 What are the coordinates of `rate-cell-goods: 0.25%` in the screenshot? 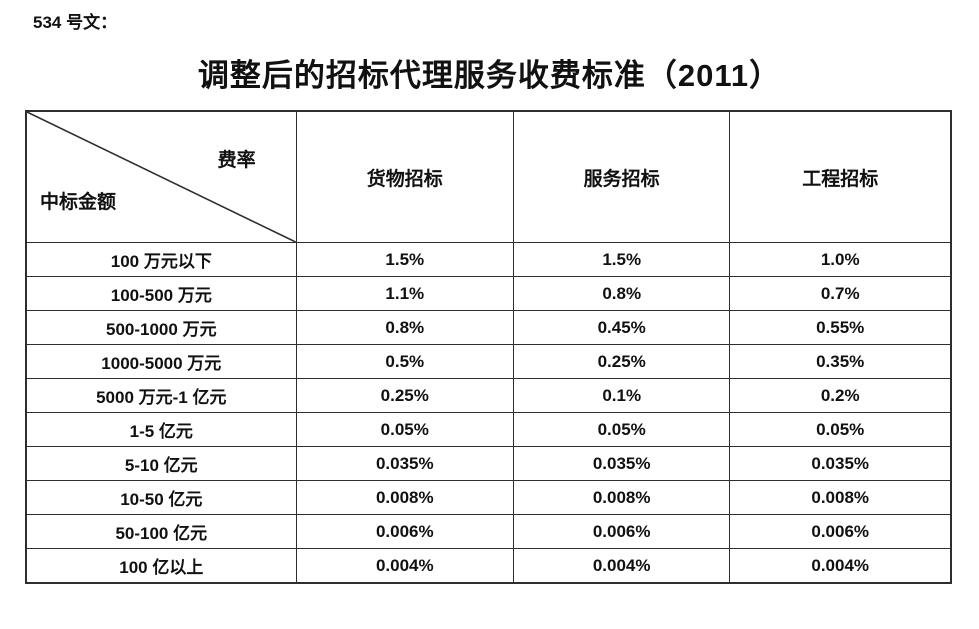 It's located at (404, 395).